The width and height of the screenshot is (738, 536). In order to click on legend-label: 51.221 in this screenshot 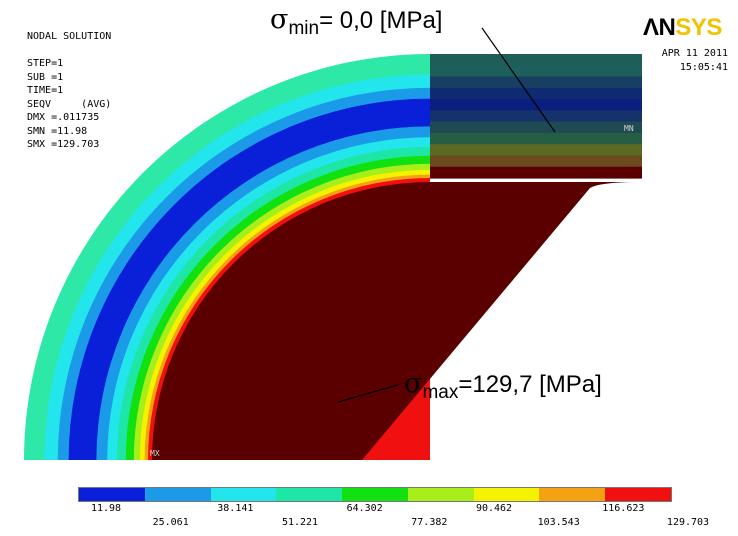, I will do `click(300, 522)`.